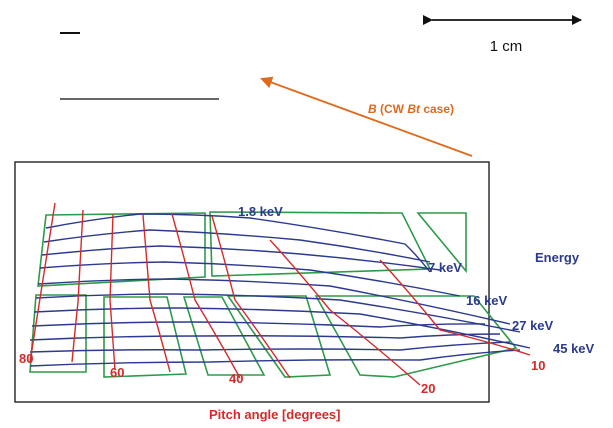  Describe the element at coordinates (441, 243) in the screenshot. I see `detector-outline-corner` at that location.